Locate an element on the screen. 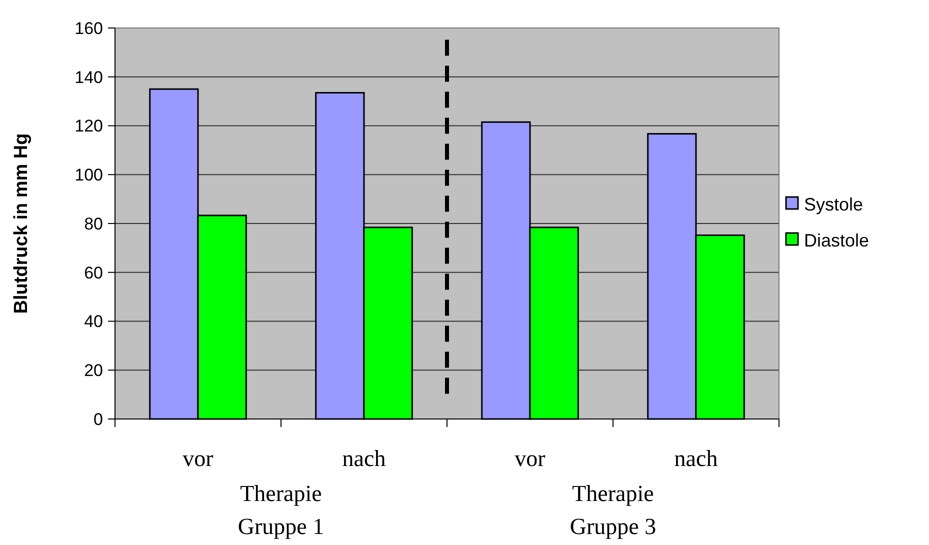 This screenshot has width=929, height=545. y-tick-label: 100 is located at coordinates (88, 175).